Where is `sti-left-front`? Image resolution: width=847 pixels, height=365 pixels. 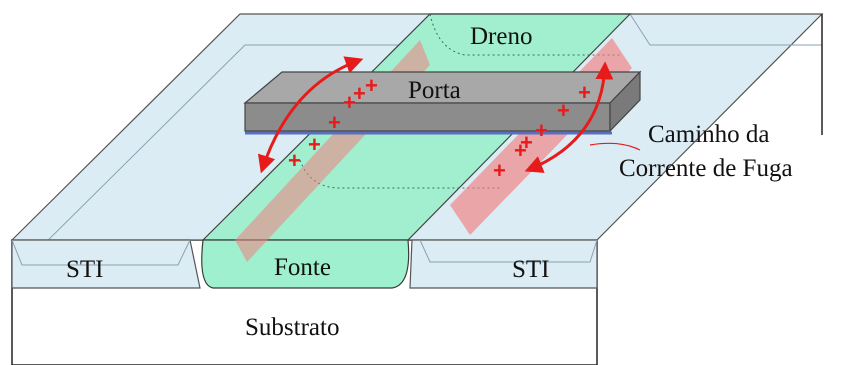 sti-left-front is located at coordinates (106, 264).